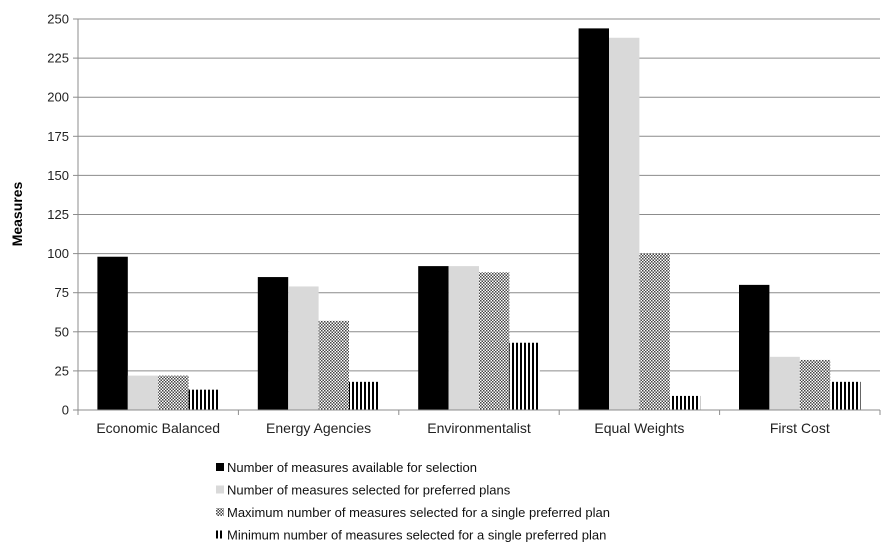 The width and height of the screenshot is (882, 556). Describe the element at coordinates (58, 253) in the screenshot. I see `y-tick-label: 100` at that location.